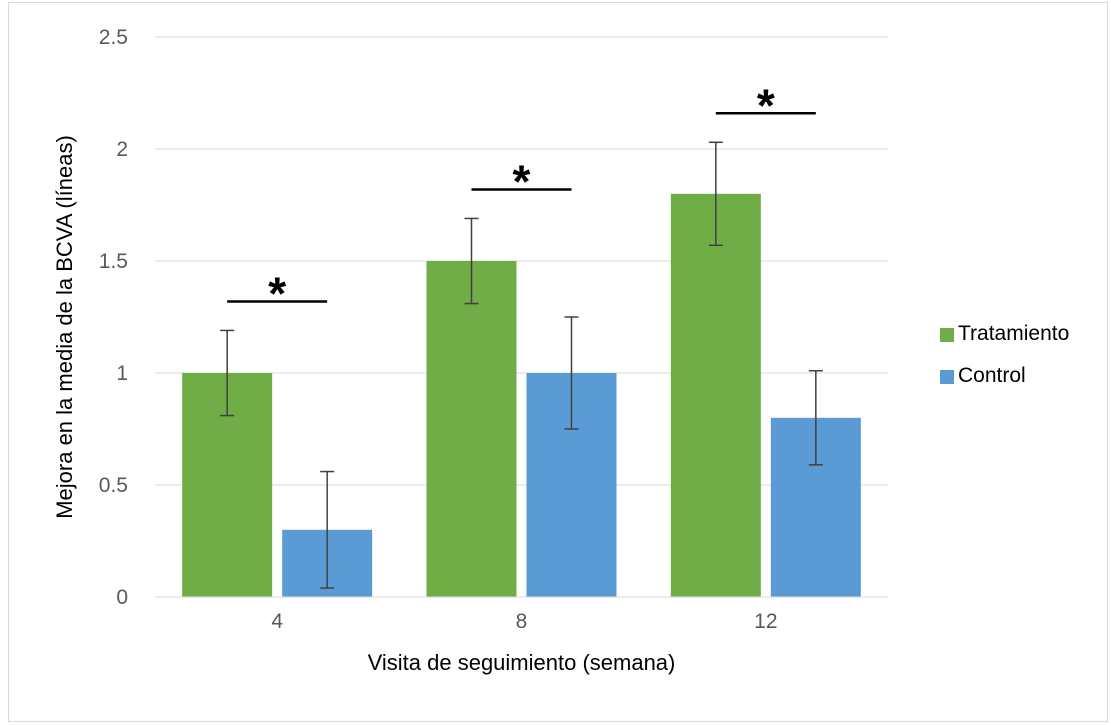  What do you see at coordinates (113, 37) in the screenshot?
I see `y-tick-label: 2.5` at bounding box center [113, 37].